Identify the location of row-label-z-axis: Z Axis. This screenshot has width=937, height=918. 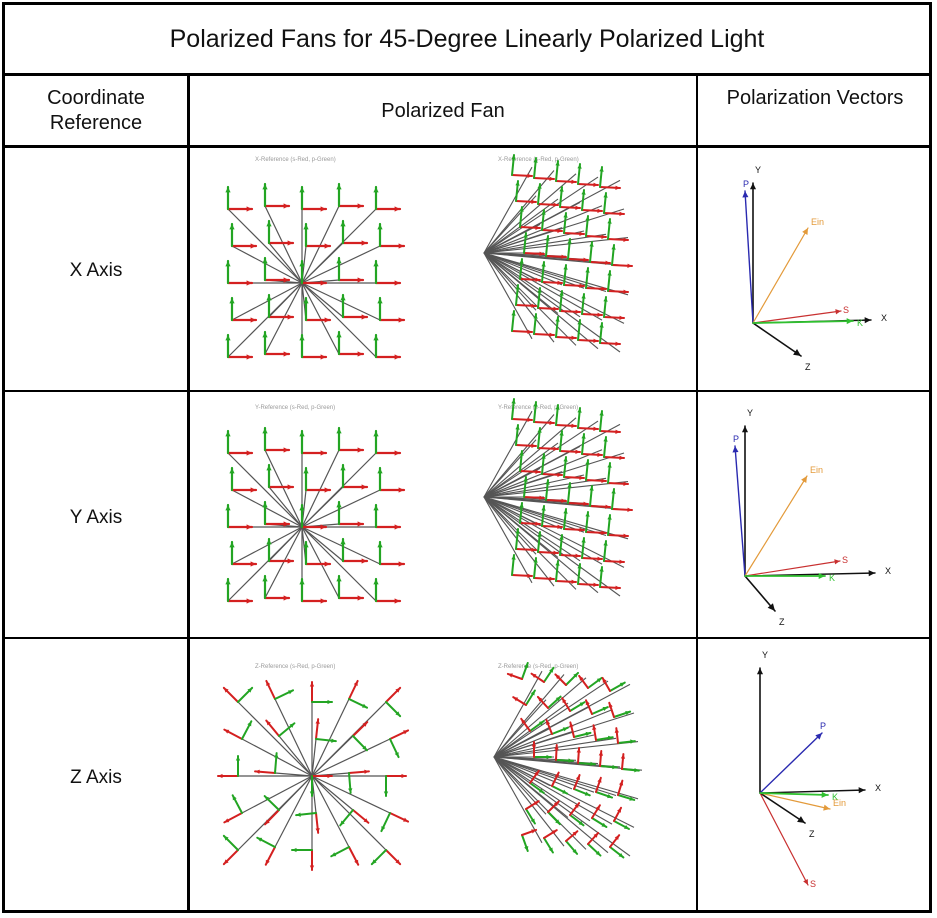
(96, 777).